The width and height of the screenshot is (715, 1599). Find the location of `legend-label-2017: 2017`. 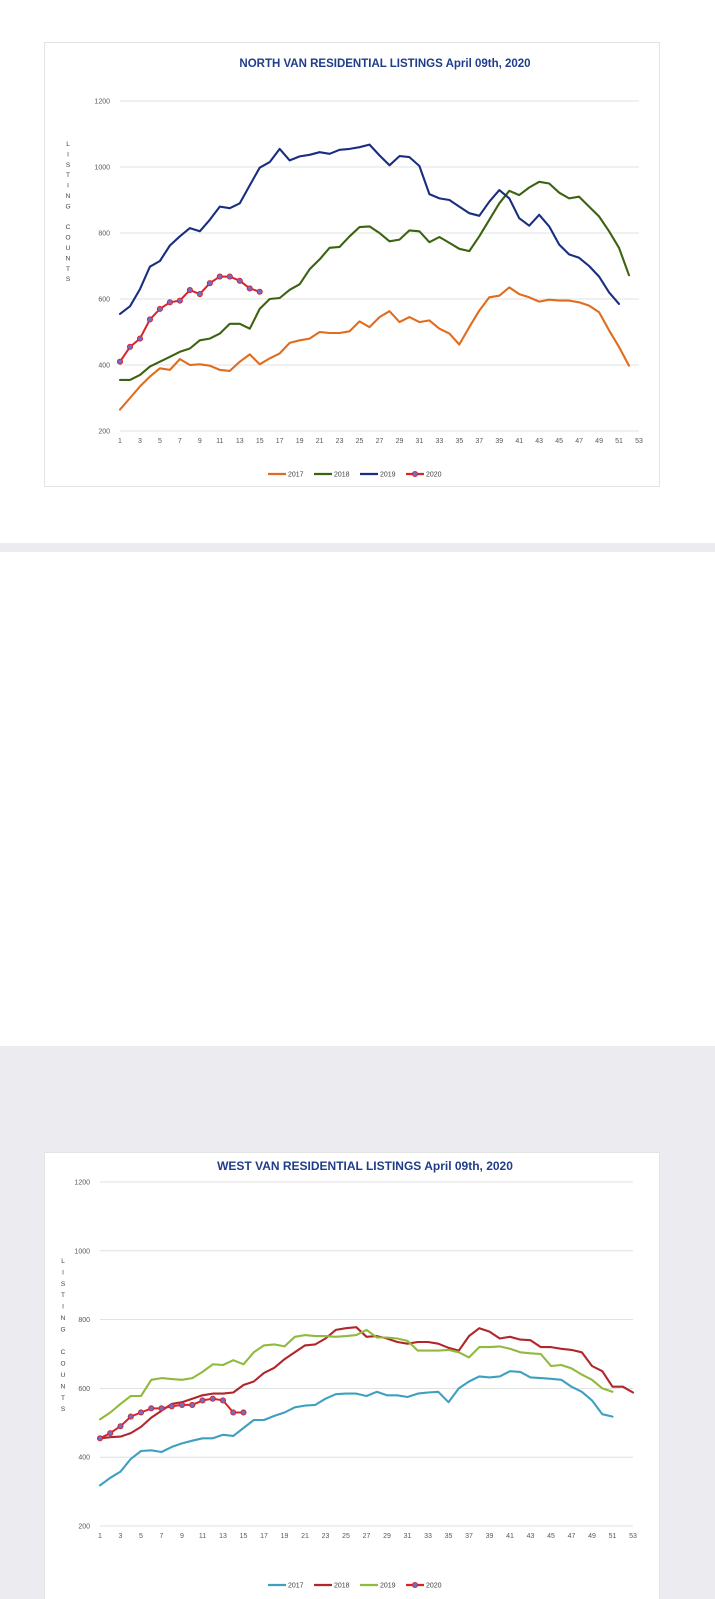

legend-label-2017: 2017 is located at coordinates (296, 1586).